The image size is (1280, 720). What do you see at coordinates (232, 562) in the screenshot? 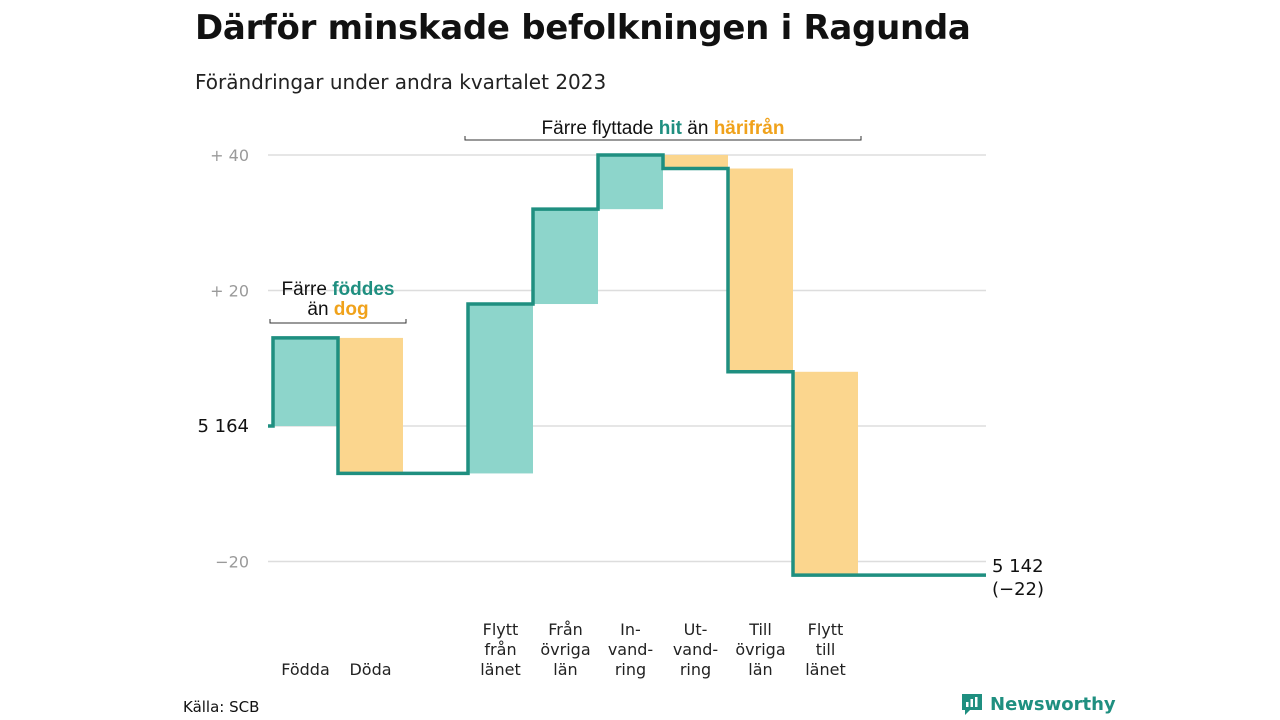
I see `y-tick-label: −20` at bounding box center [232, 562].